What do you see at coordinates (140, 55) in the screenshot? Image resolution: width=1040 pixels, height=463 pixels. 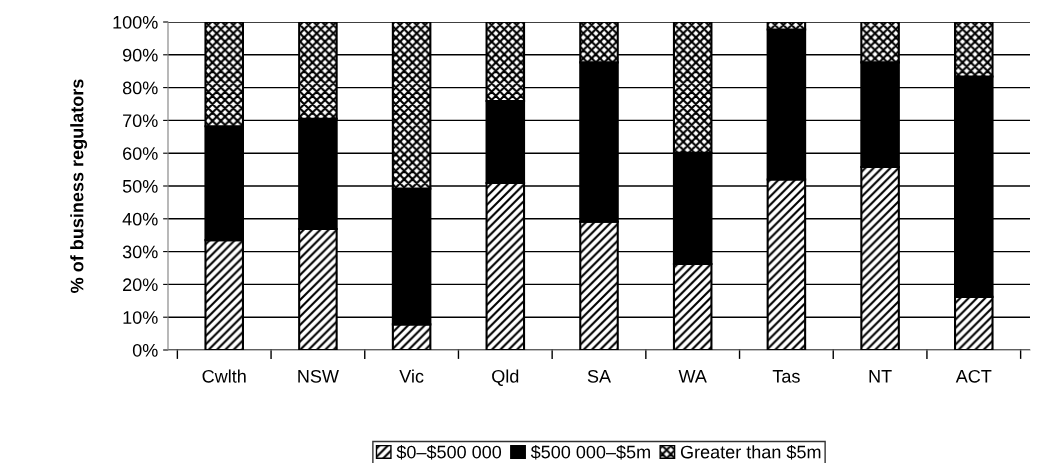 I see `y-tick-label: 90%` at bounding box center [140, 55].